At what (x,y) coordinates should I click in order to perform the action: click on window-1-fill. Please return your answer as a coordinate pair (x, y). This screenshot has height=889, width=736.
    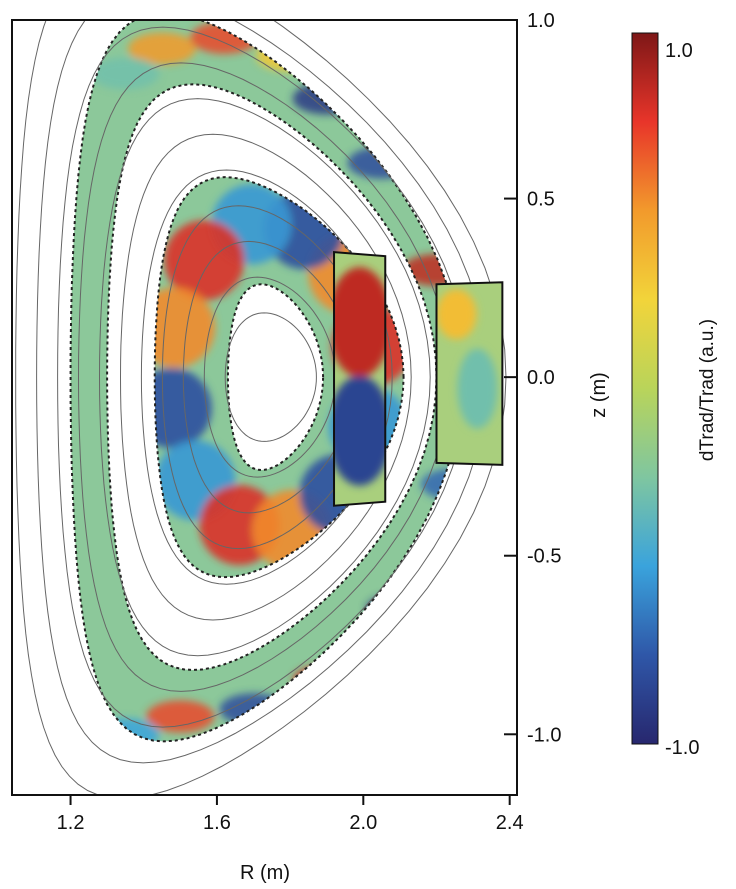
    Looking at the image, I should click on (360, 379).